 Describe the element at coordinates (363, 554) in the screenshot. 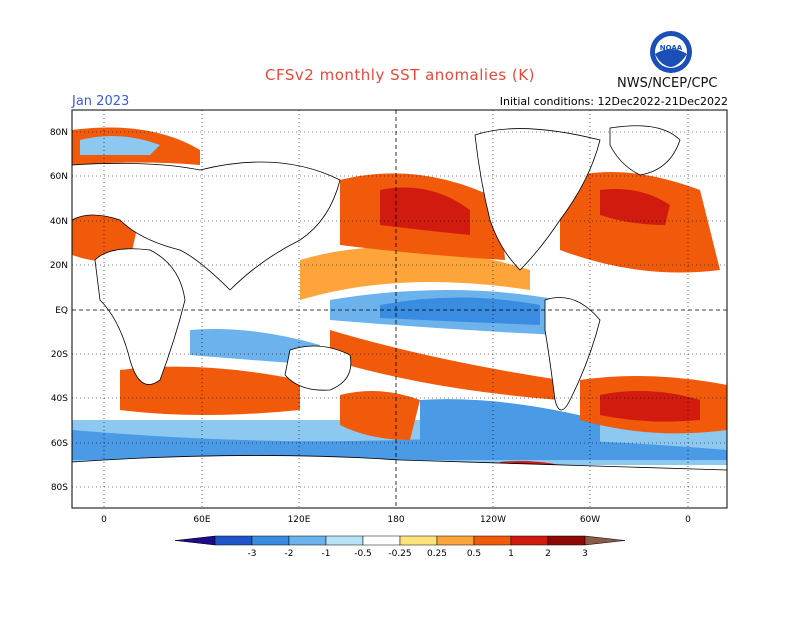

I see `colorbar-label: -0.5` at that location.